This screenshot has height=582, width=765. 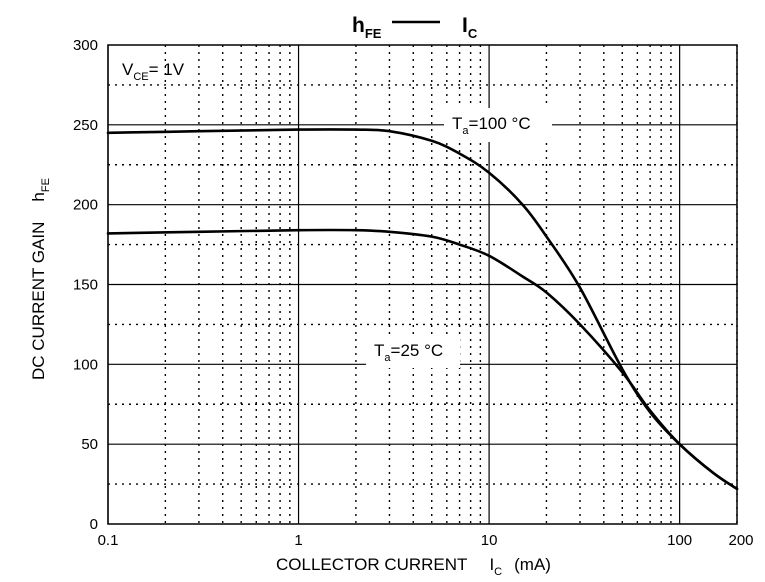 I want to click on label-25c-t: T, so click(x=379, y=350).